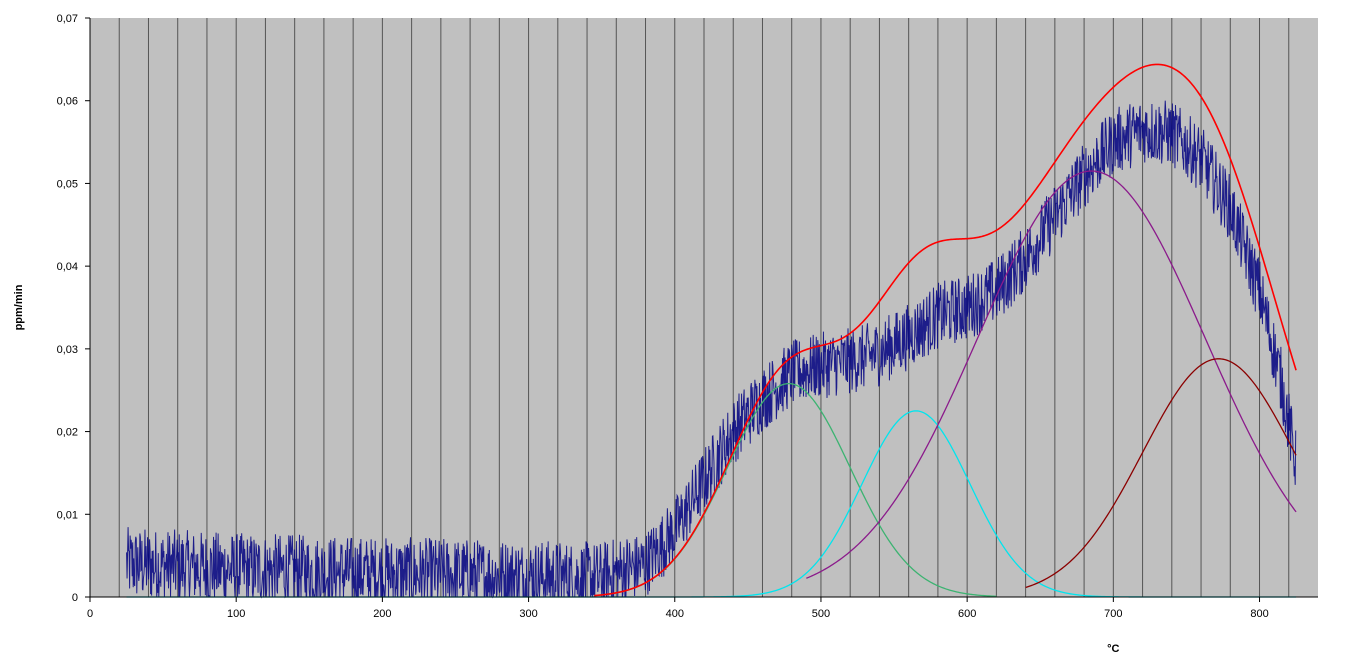  What do you see at coordinates (67, 267) in the screenshot?
I see `y-tick-label: 0,04` at bounding box center [67, 267].